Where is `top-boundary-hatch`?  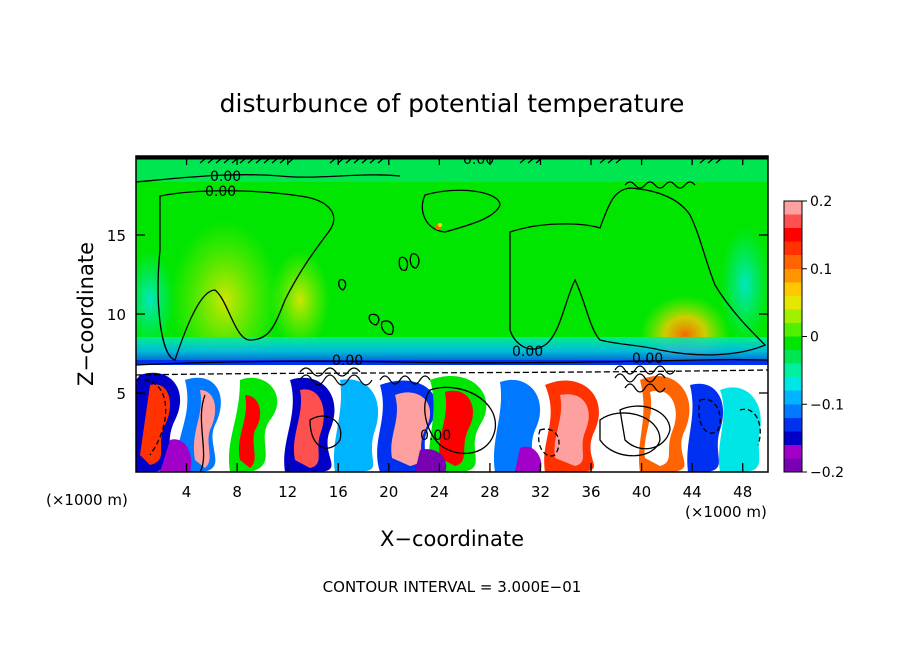 top-boundary-hatch is located at coordinates (452, 160).